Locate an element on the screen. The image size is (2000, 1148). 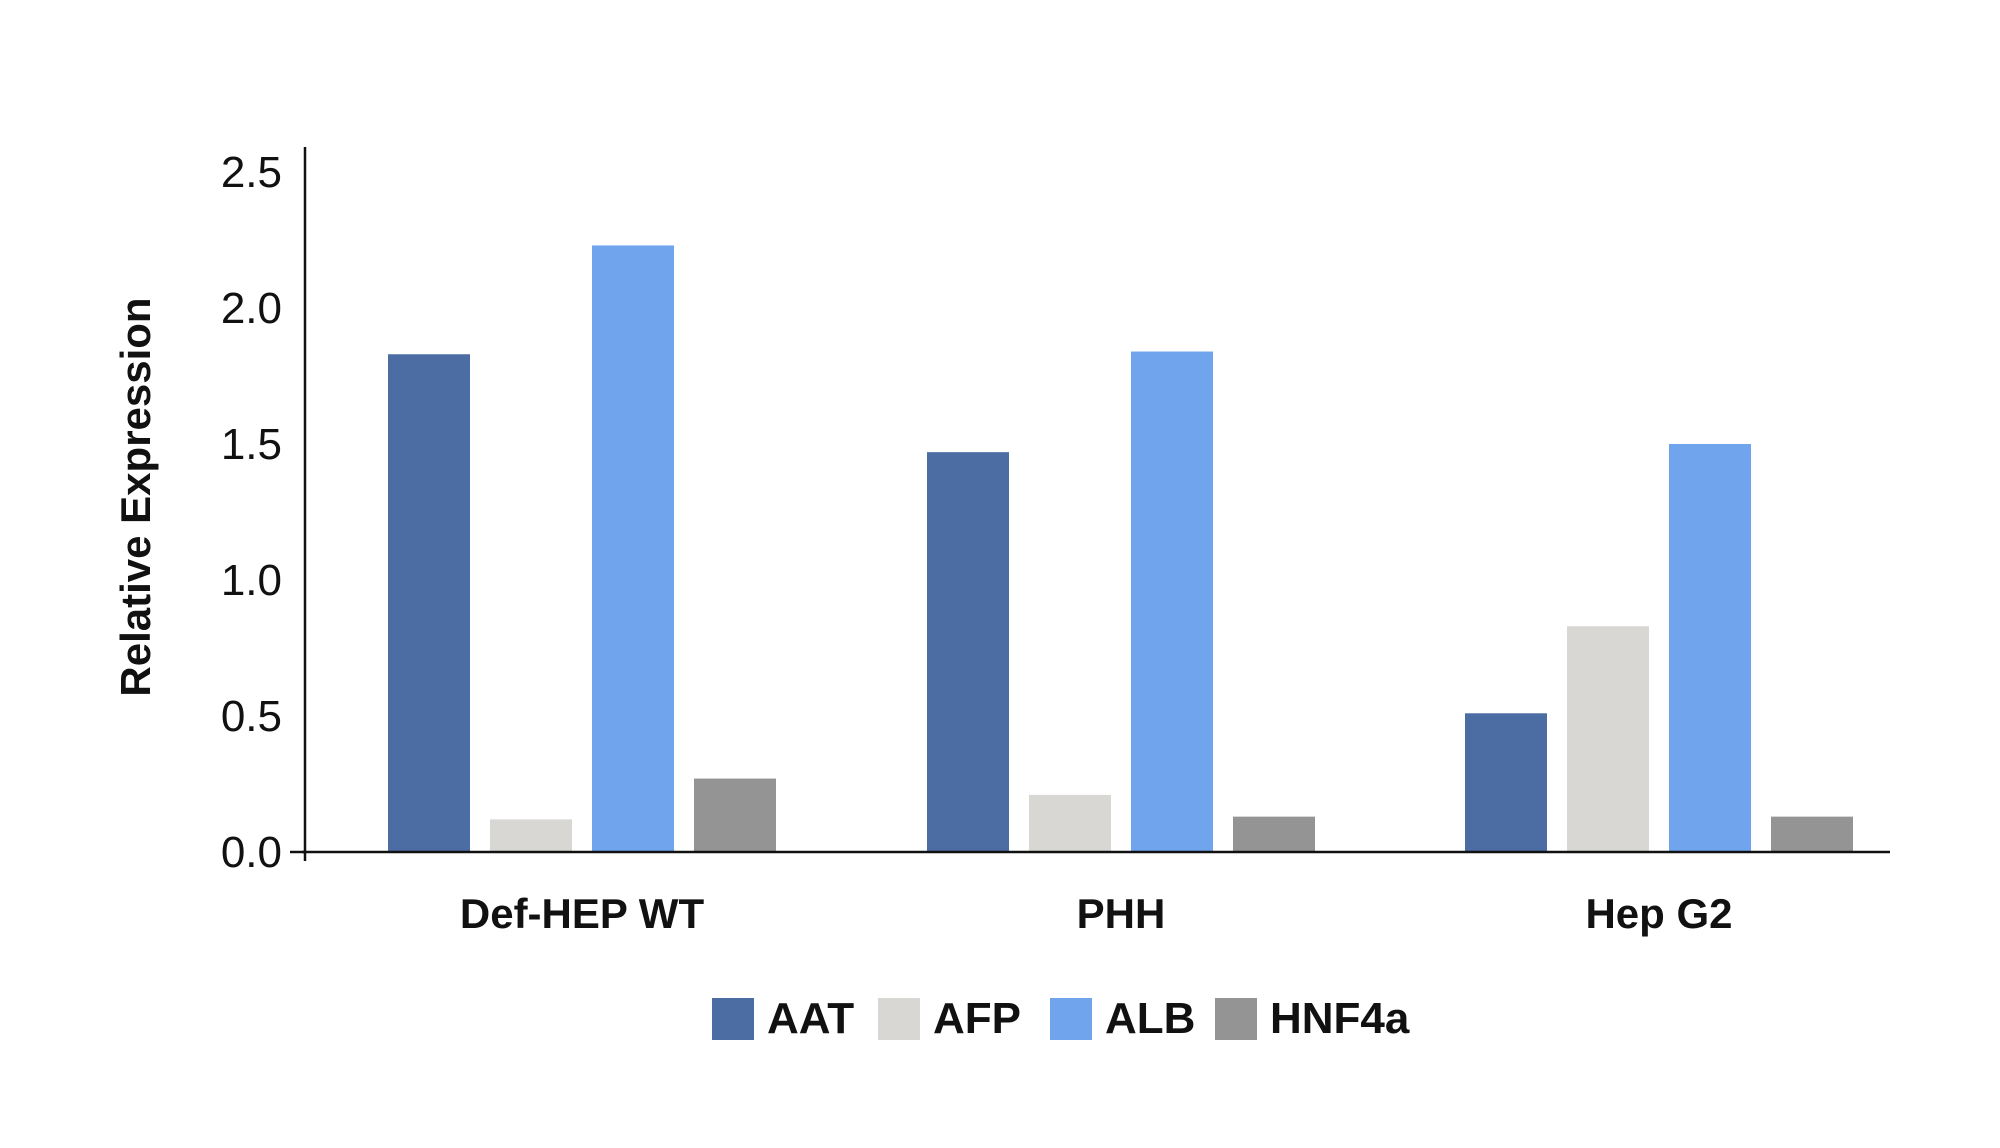
y-tick-label: 0.5 is located at coordinates (251, 716).